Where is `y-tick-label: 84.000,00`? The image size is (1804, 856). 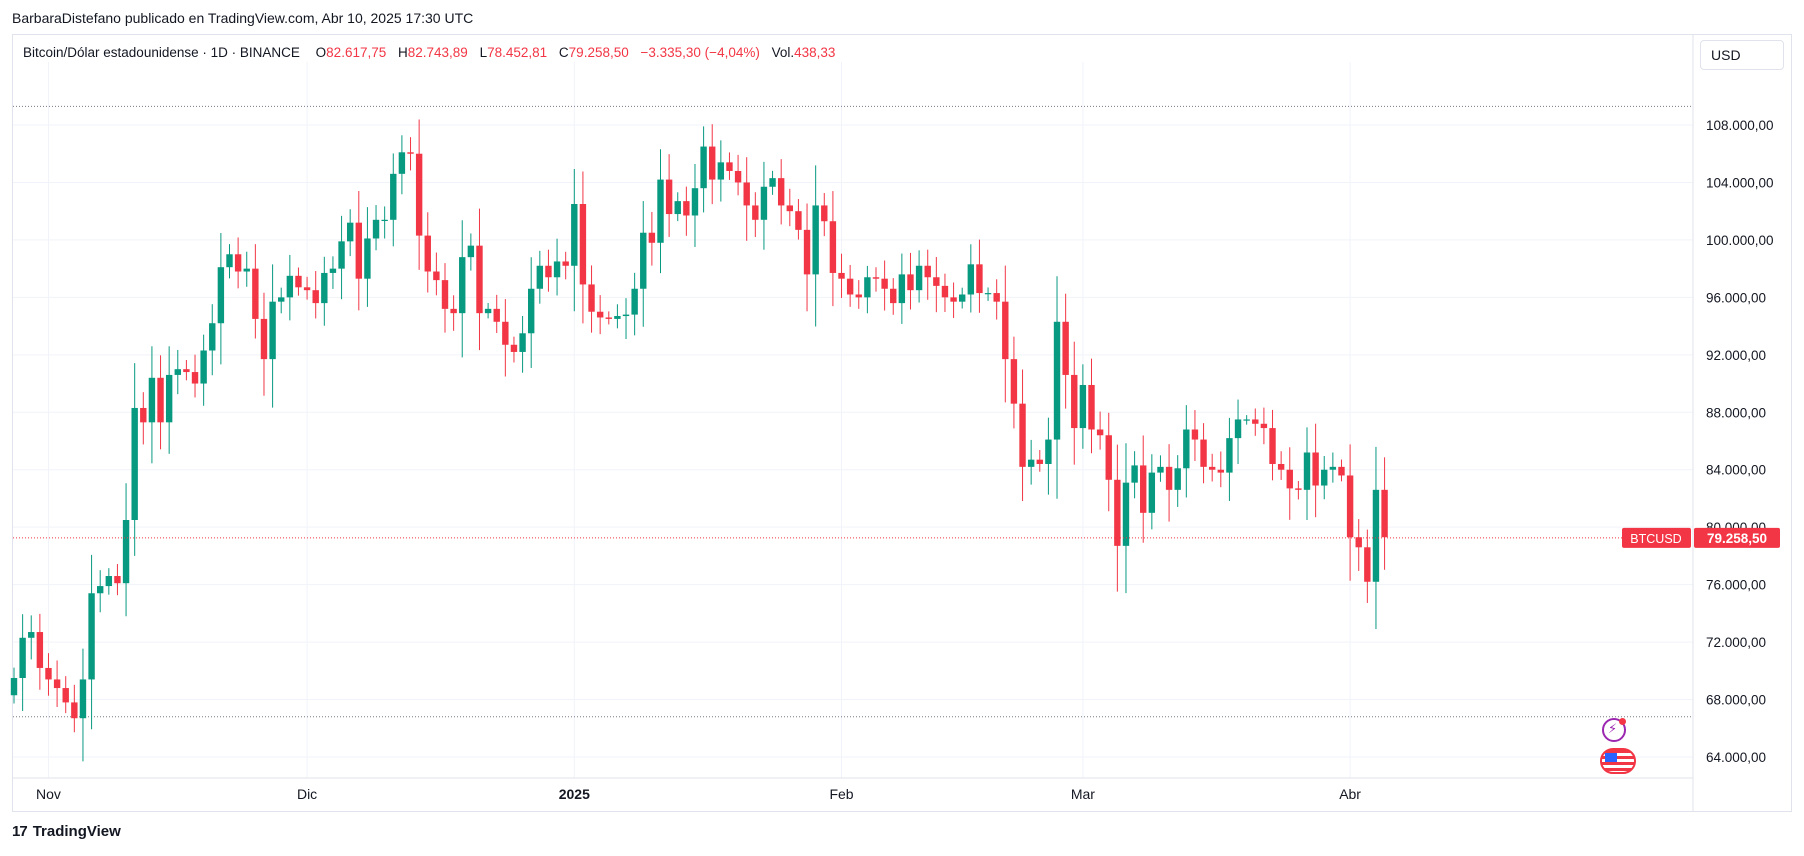 y-tick-label: 84.000,00 is located at coordinates (1736, 470).